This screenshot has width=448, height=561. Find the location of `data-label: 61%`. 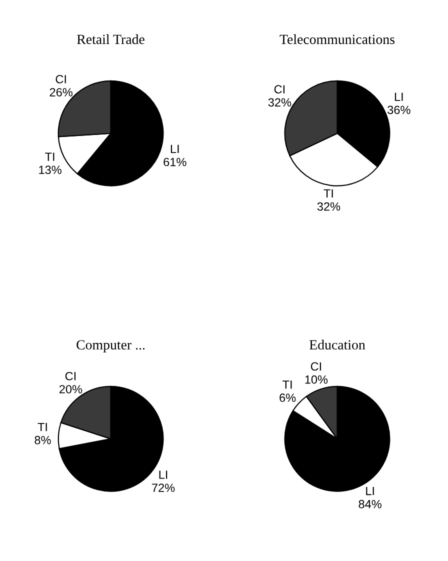

data-label: 61% is located at coordinates (175, 162).